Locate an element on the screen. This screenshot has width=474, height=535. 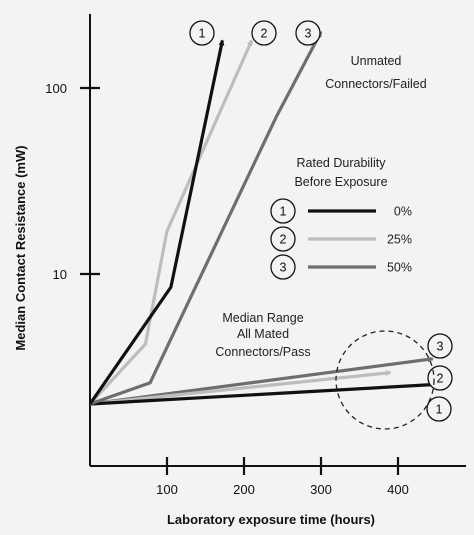
x-tick-label: 200 is located at coordinates (244, 489).